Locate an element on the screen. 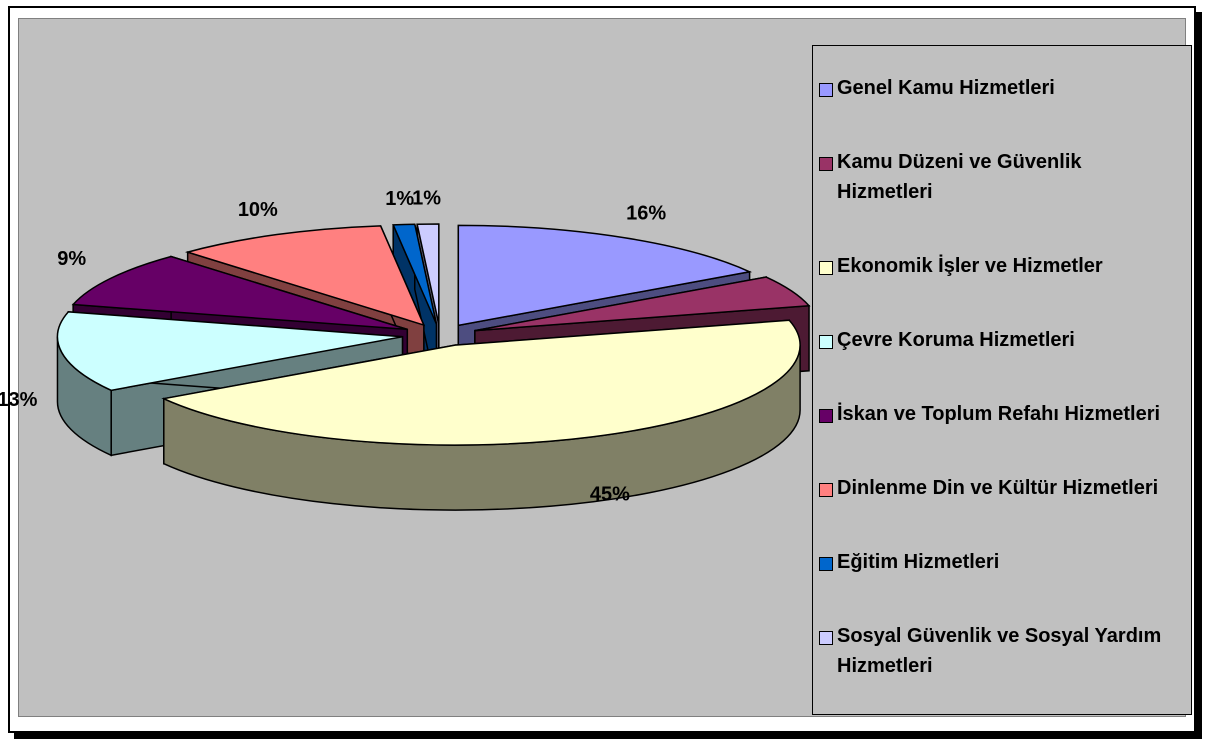  legend-entry: Eğitim Hizmetleri is located at coordinates (1002, 564).